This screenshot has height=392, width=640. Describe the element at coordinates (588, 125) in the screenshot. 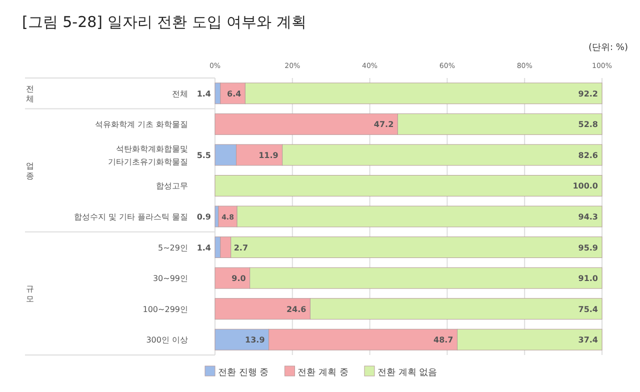

I see `data-label: 52.8` at that location.